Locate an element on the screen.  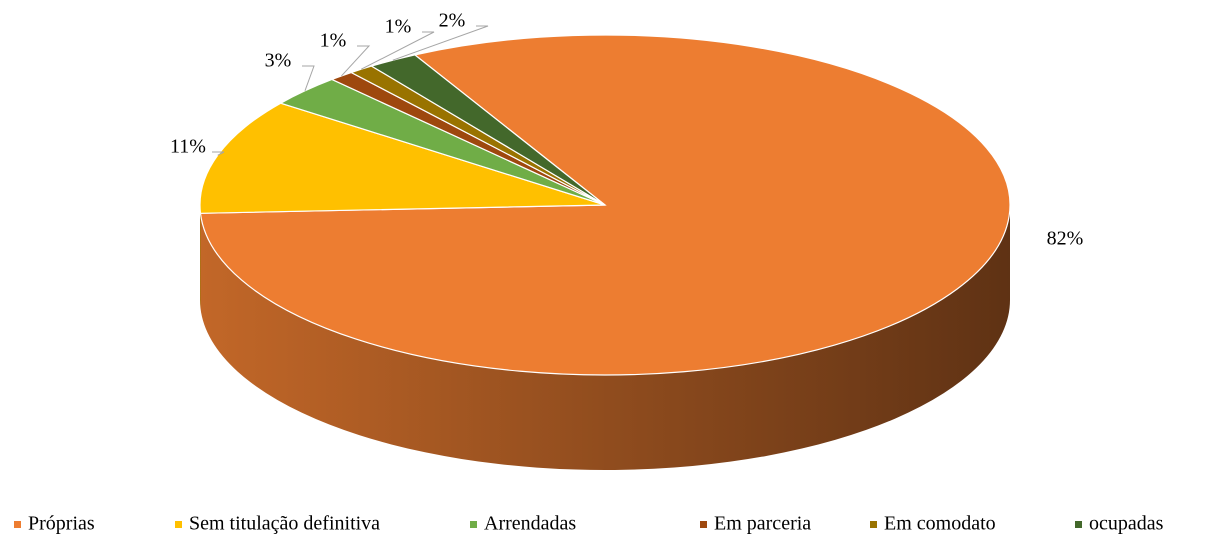
legend-label: ocupadas is located at coordinates (1126, 524).